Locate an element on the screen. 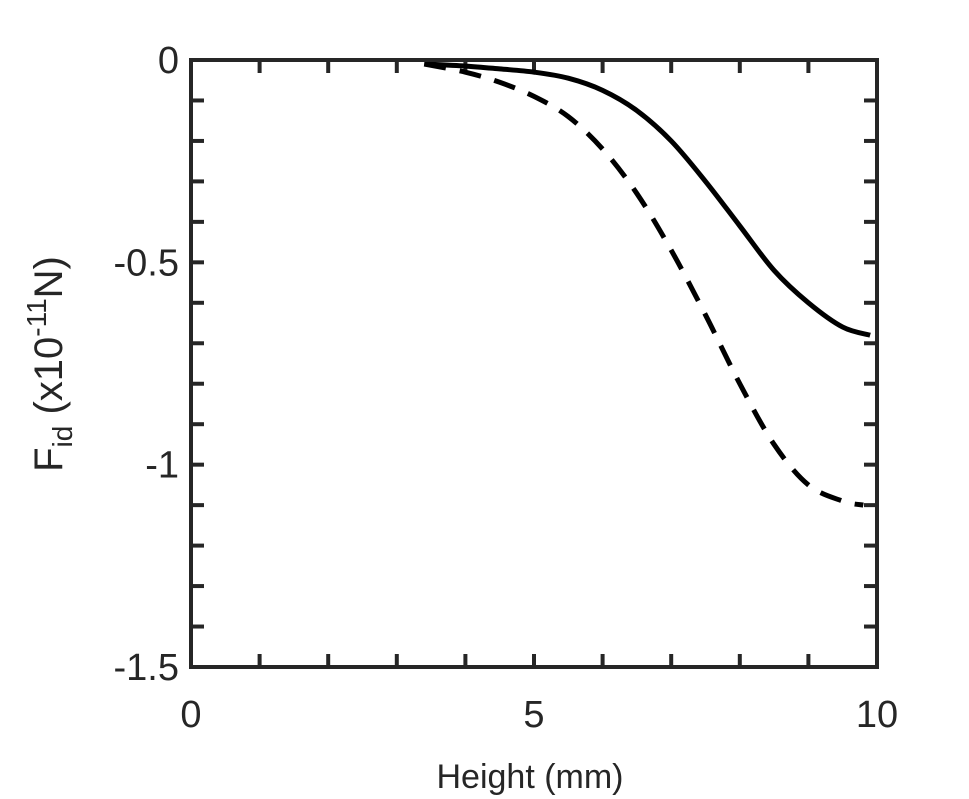 Image resolution: width=969 pixels, height=799 pixels. x-tick-label: 0 is located at coordinates (190, 715).